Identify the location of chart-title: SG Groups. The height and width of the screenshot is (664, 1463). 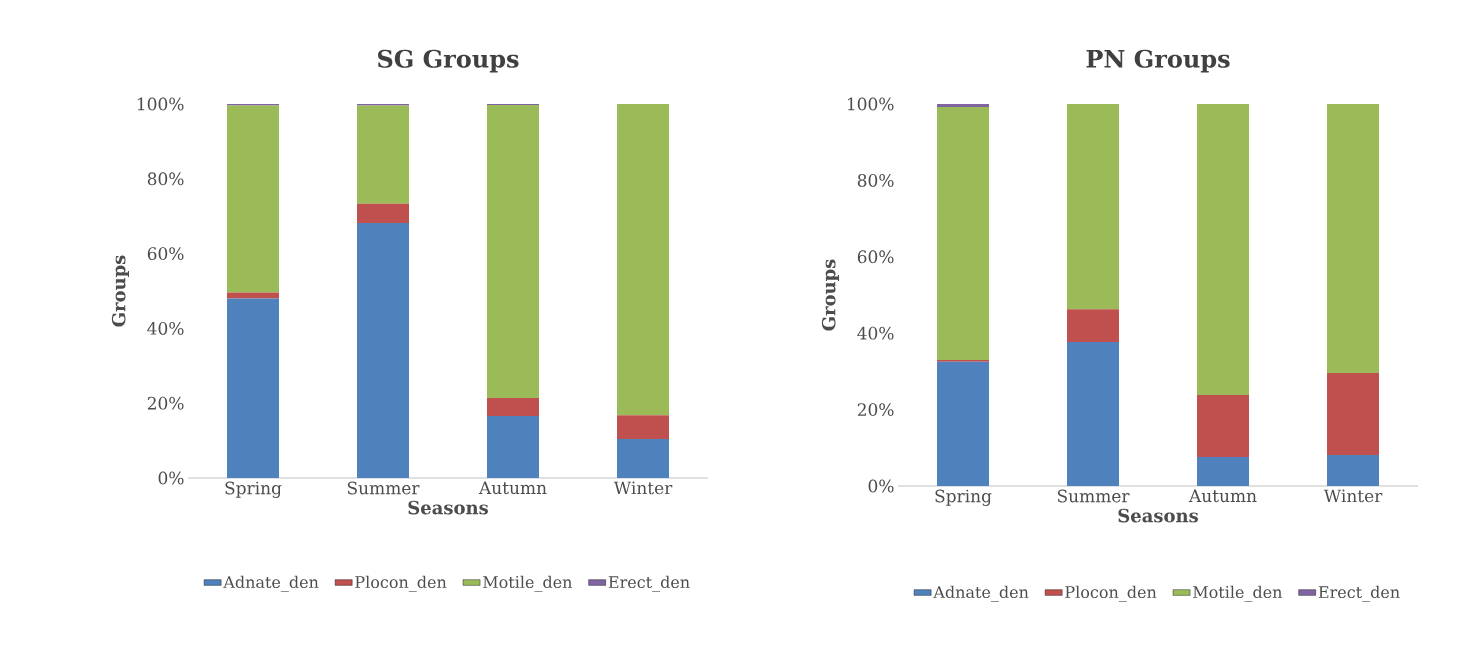
(448, 61).